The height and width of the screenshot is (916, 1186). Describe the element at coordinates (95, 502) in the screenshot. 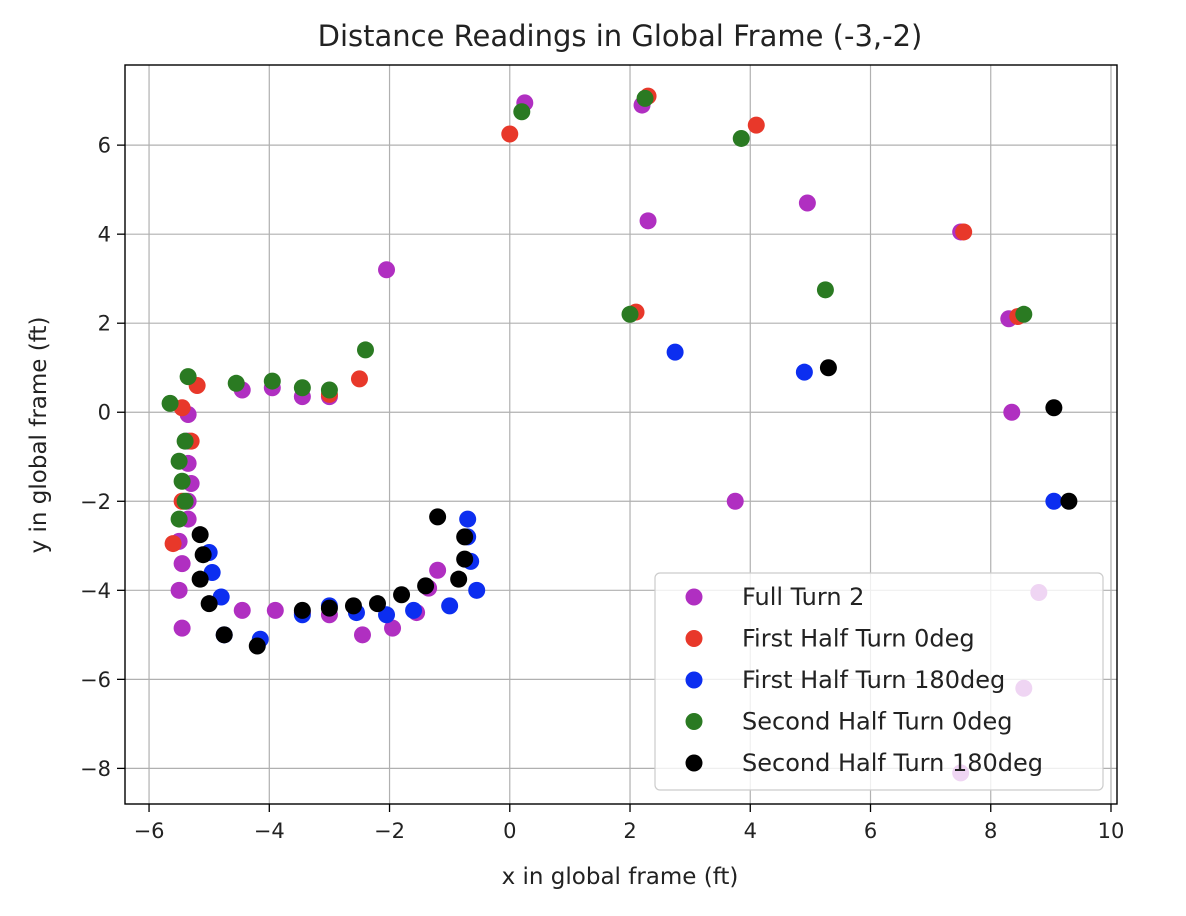

I see `y-tick-label: −2` at that location.